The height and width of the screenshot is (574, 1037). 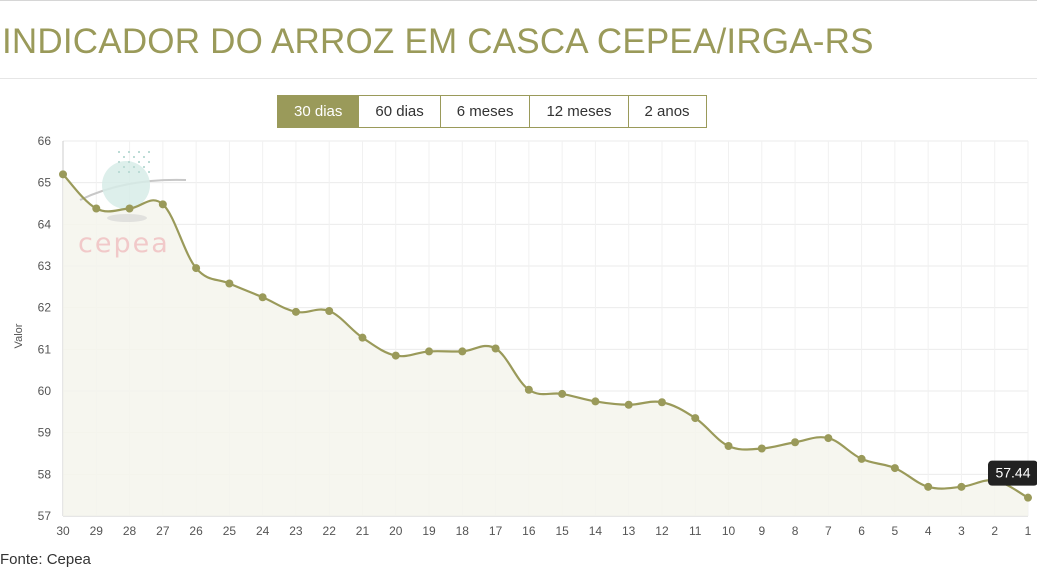 What do you see at coordinates (396, 531) in the screenshot?
I see `x-tick-20: 20` at bounding box center [396, 531].